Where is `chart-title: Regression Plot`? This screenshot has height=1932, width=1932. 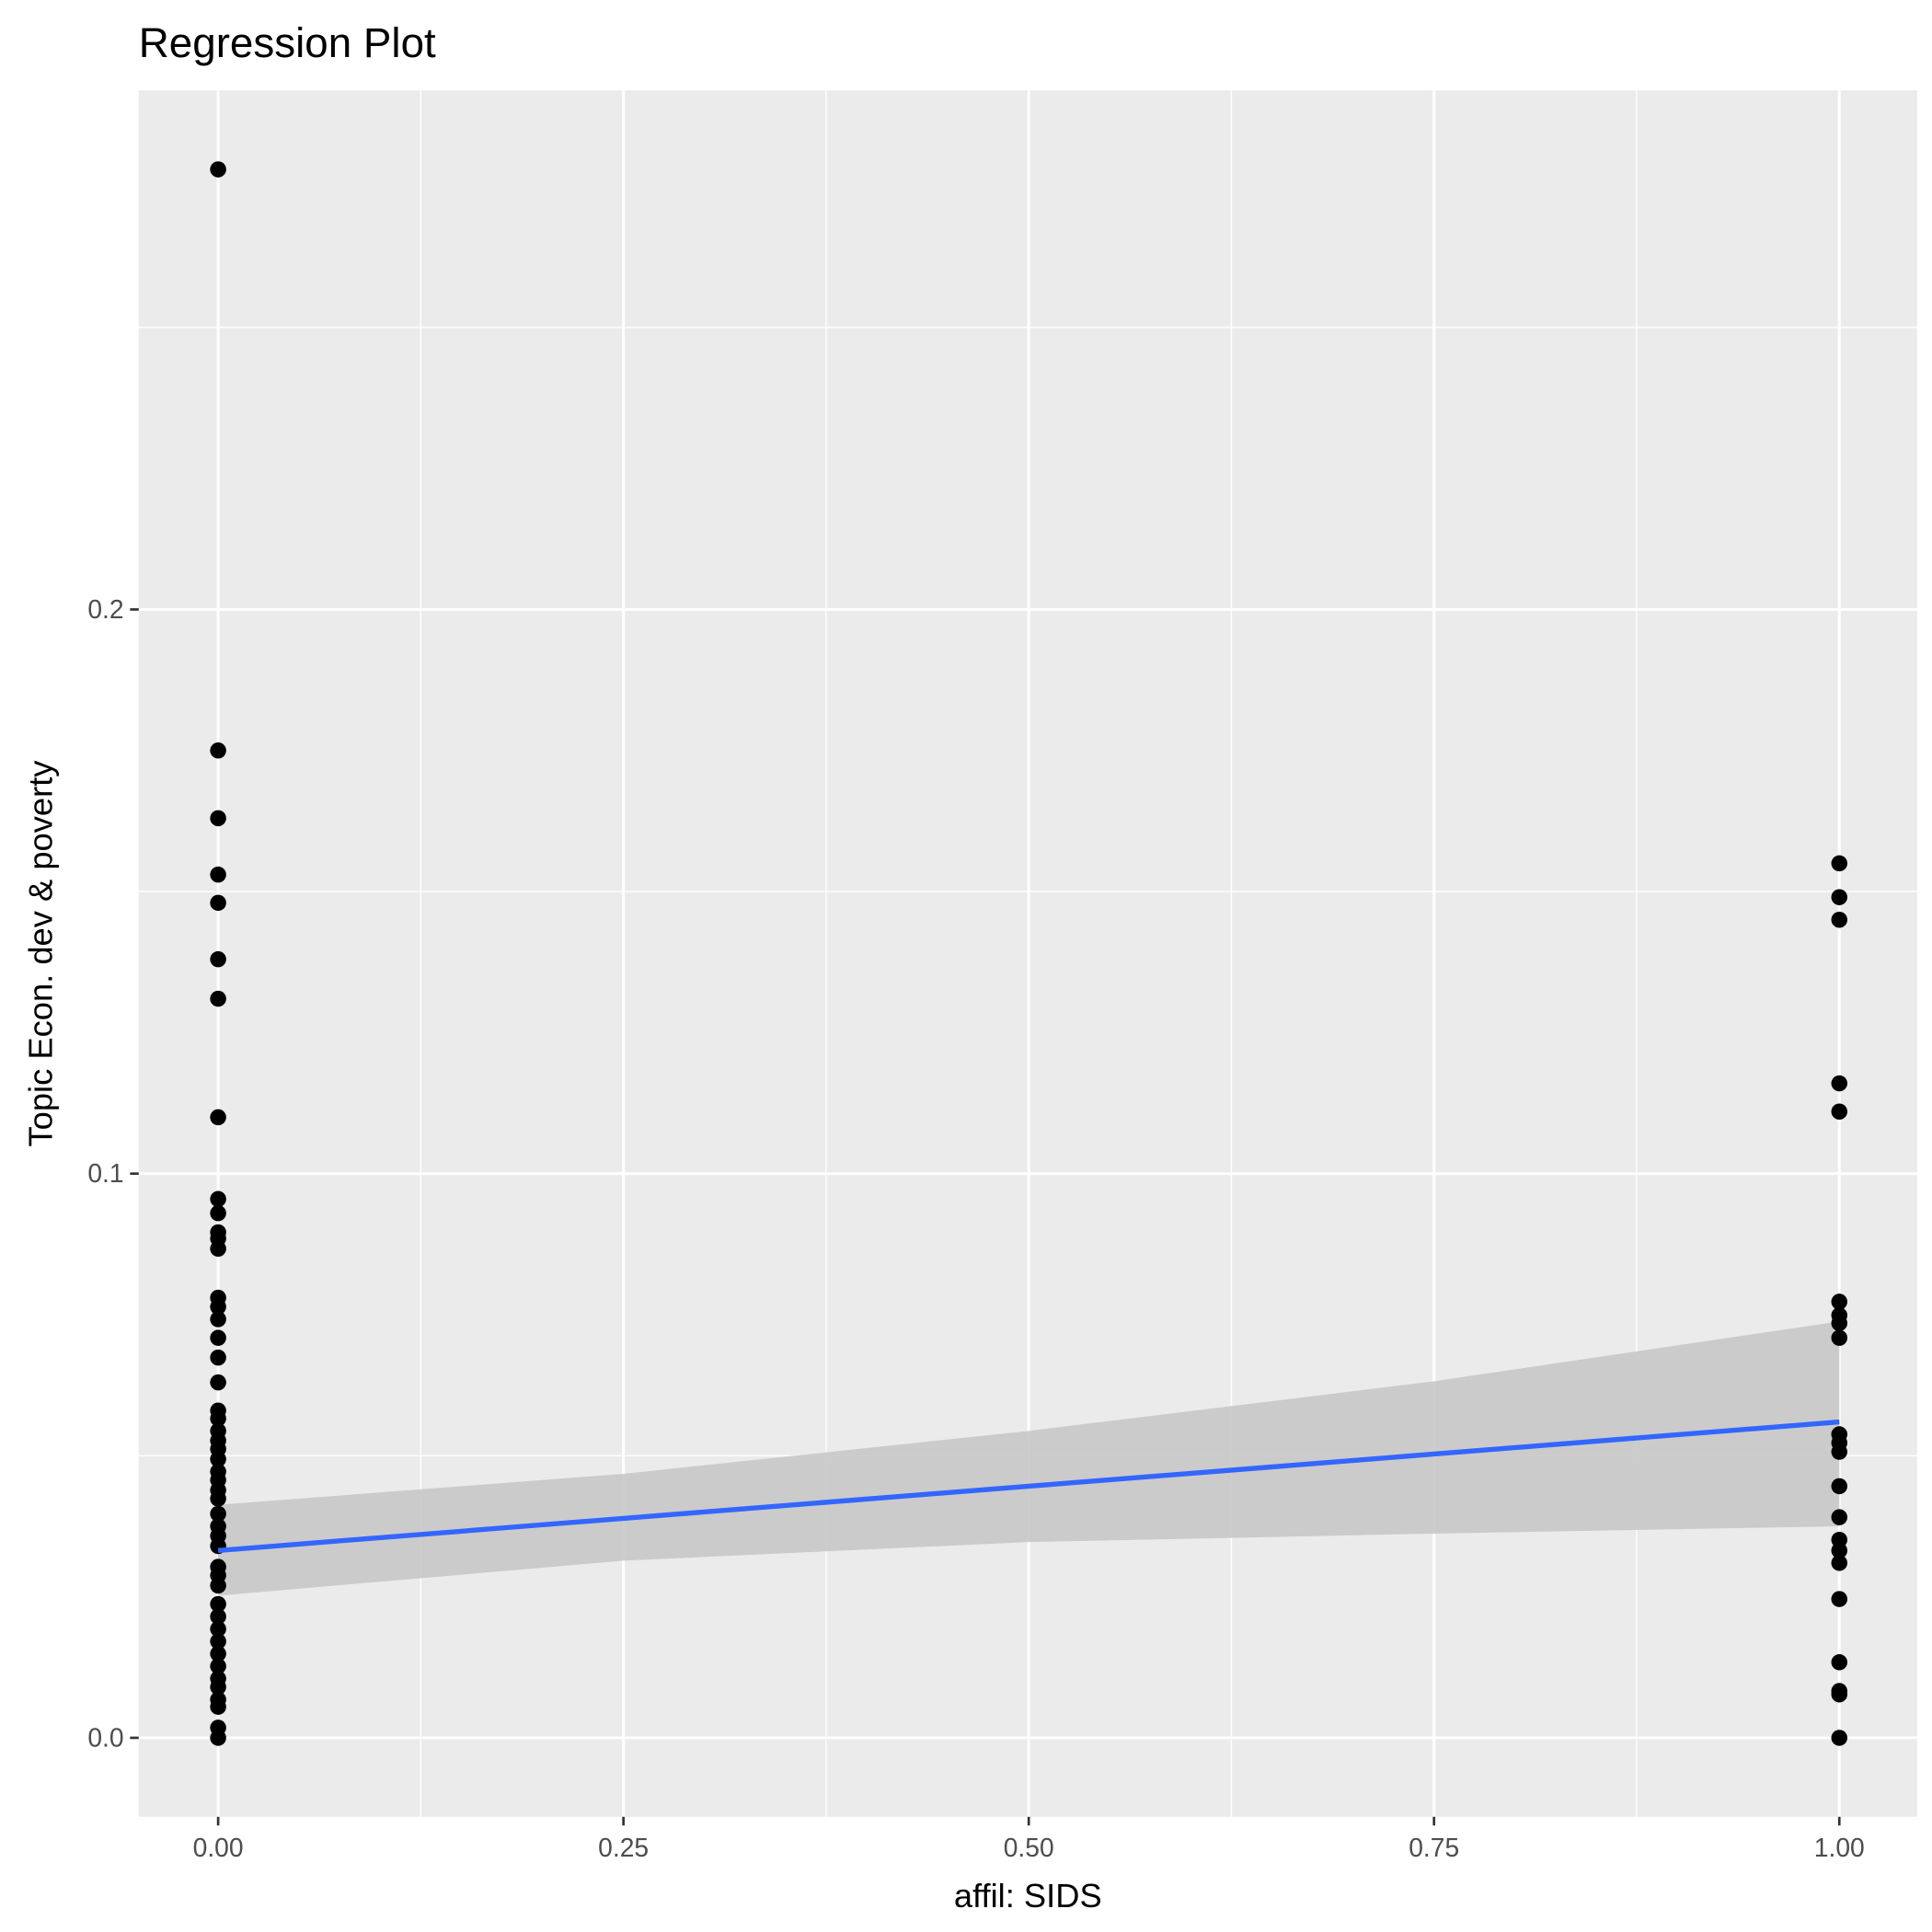 chart-title: Regression Plot is located at coordinates (287, 42).